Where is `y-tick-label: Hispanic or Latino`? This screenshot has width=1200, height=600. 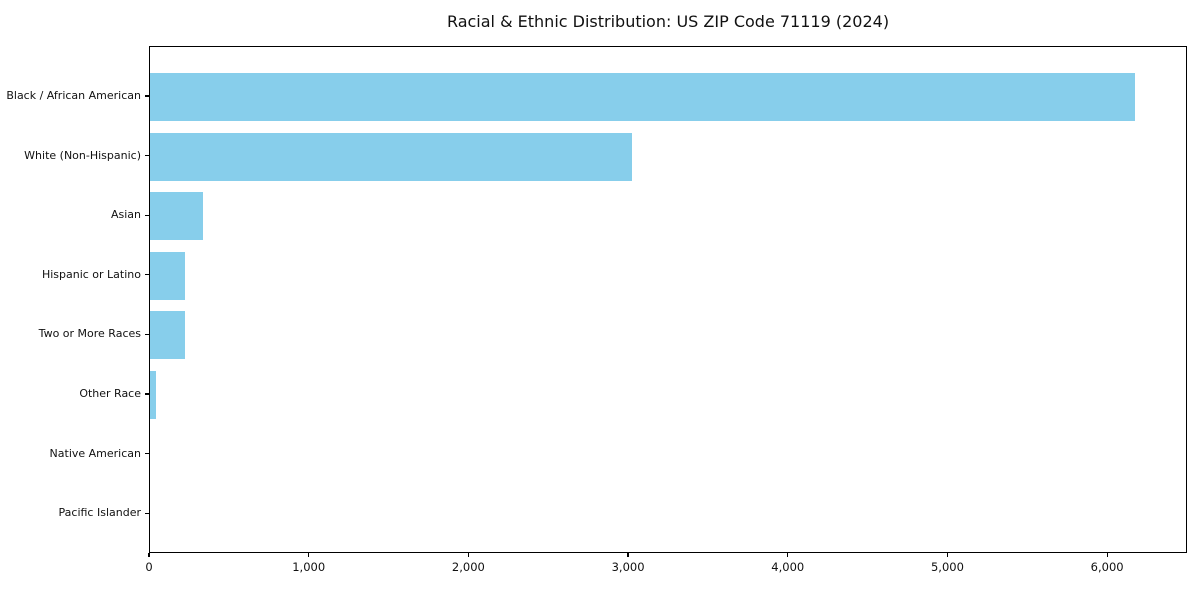 y-tick-label: Hispanic or Latino is located at coordinates (91, 274).